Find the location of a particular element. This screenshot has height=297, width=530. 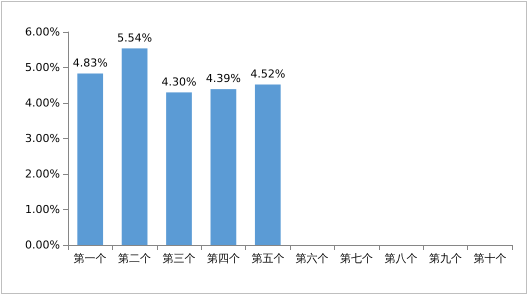

y-tick-label: 1.00% is located at coordinates (42, 209).